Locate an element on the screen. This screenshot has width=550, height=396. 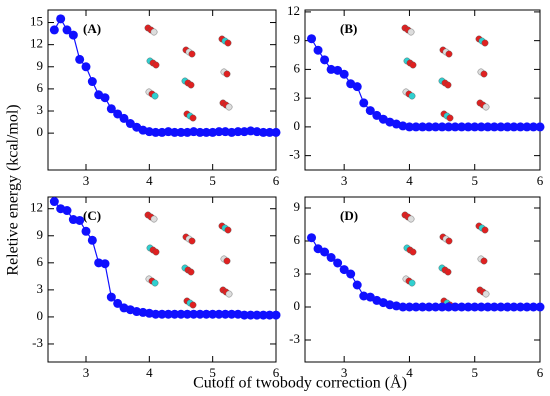
y-tick-label: -3 is located at coordinates (37, 342).